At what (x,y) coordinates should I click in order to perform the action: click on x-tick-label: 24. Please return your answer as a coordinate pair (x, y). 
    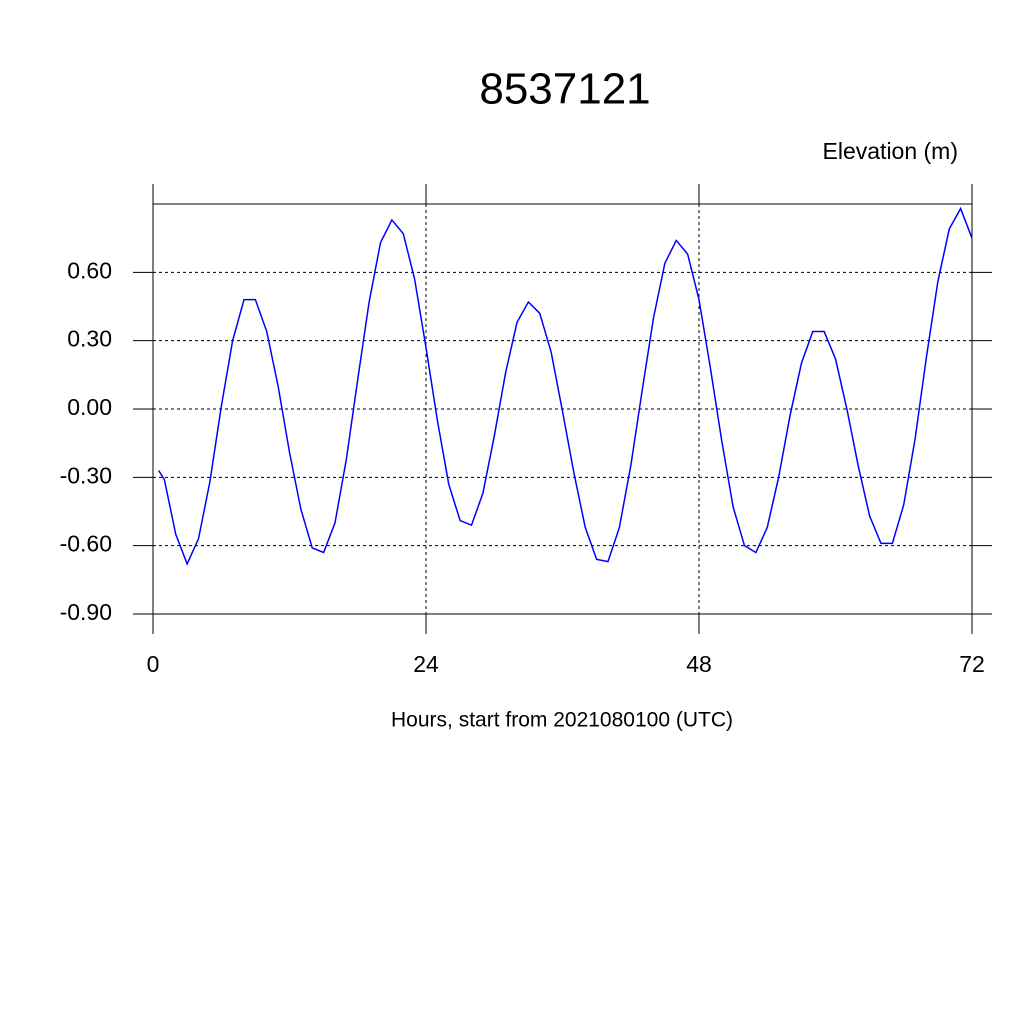
    Looking at the image, I should click on (426, 664).